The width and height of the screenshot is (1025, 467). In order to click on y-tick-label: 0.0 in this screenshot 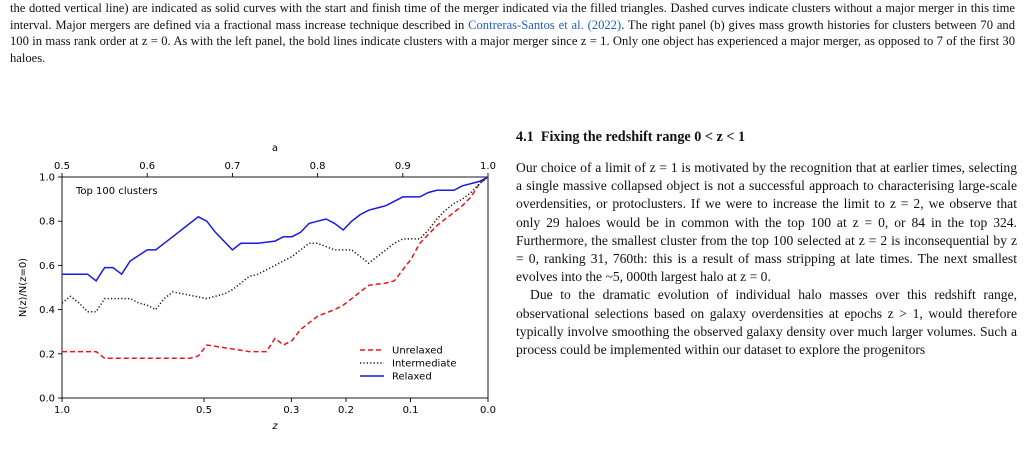, I will do `click(47, 399)`.